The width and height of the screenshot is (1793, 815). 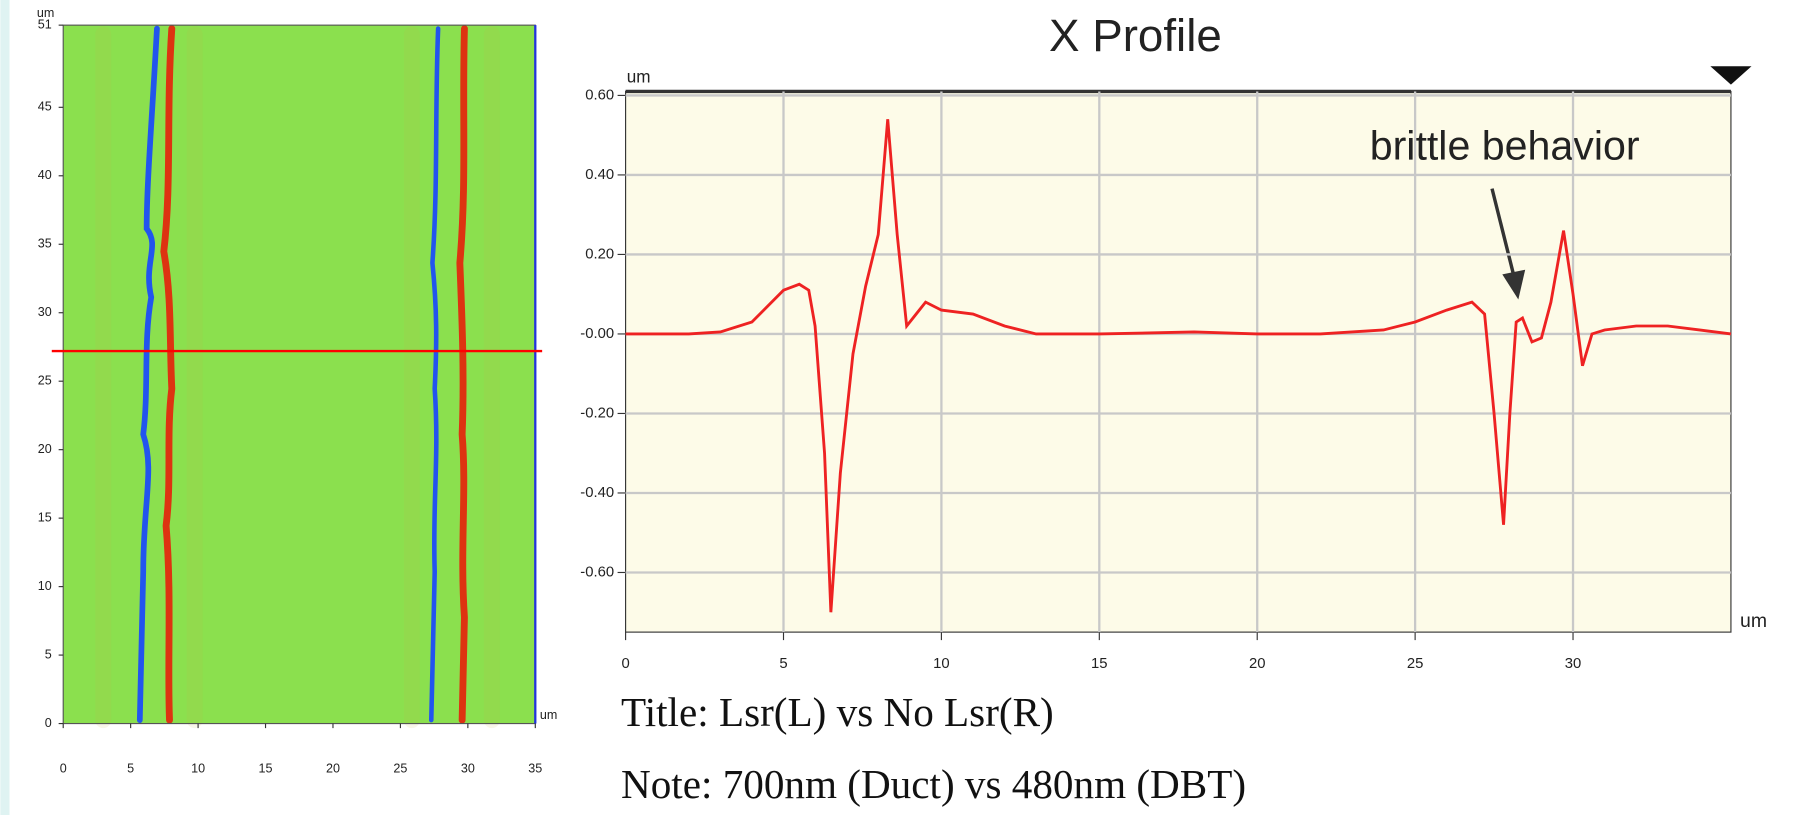 I want to click on y-tick-label: -0.40, so click(x=597, y=493).